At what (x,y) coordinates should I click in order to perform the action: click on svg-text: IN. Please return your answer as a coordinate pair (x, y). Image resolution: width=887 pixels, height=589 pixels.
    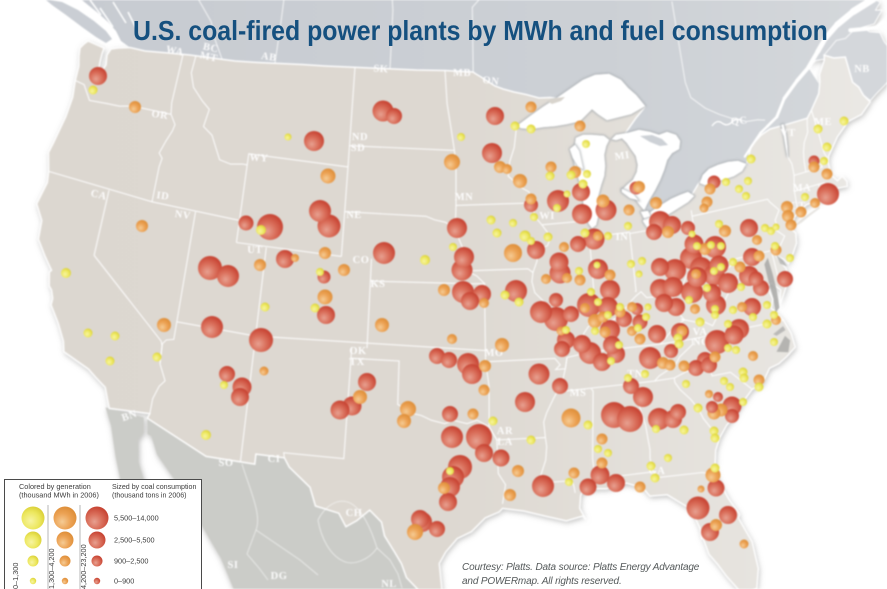
    Looking at the image, I should click on (622, 237).